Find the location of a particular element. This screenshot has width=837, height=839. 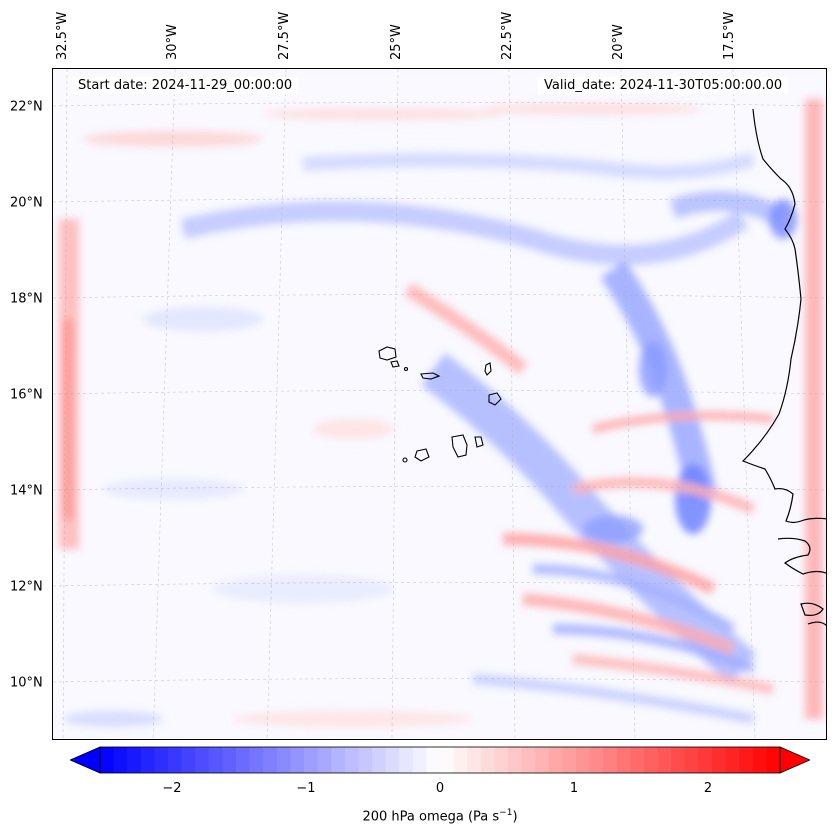

lat-label-10n: 10°N is located at coordinates (26, 683).